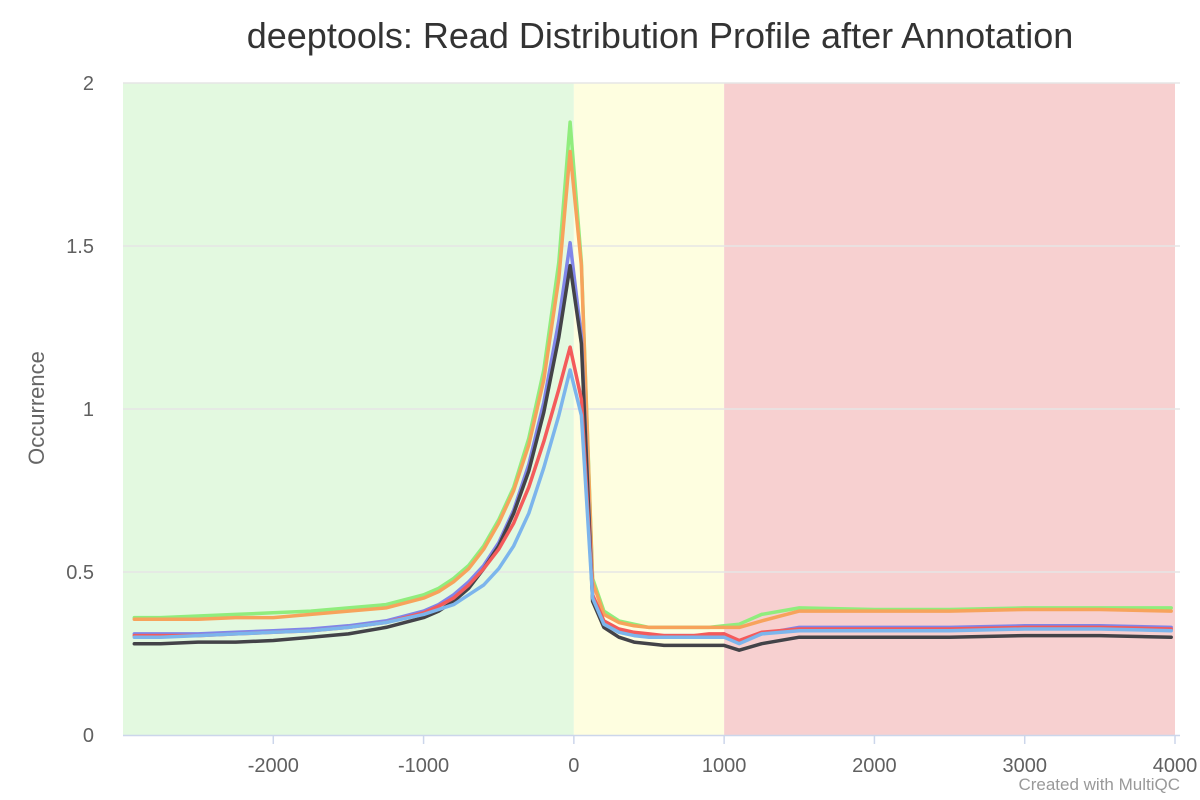  What do you see at coordinates (1175, 766) in the screenshot?
I see `x-tick-label: 4000` at bounding box center [1175, 766].